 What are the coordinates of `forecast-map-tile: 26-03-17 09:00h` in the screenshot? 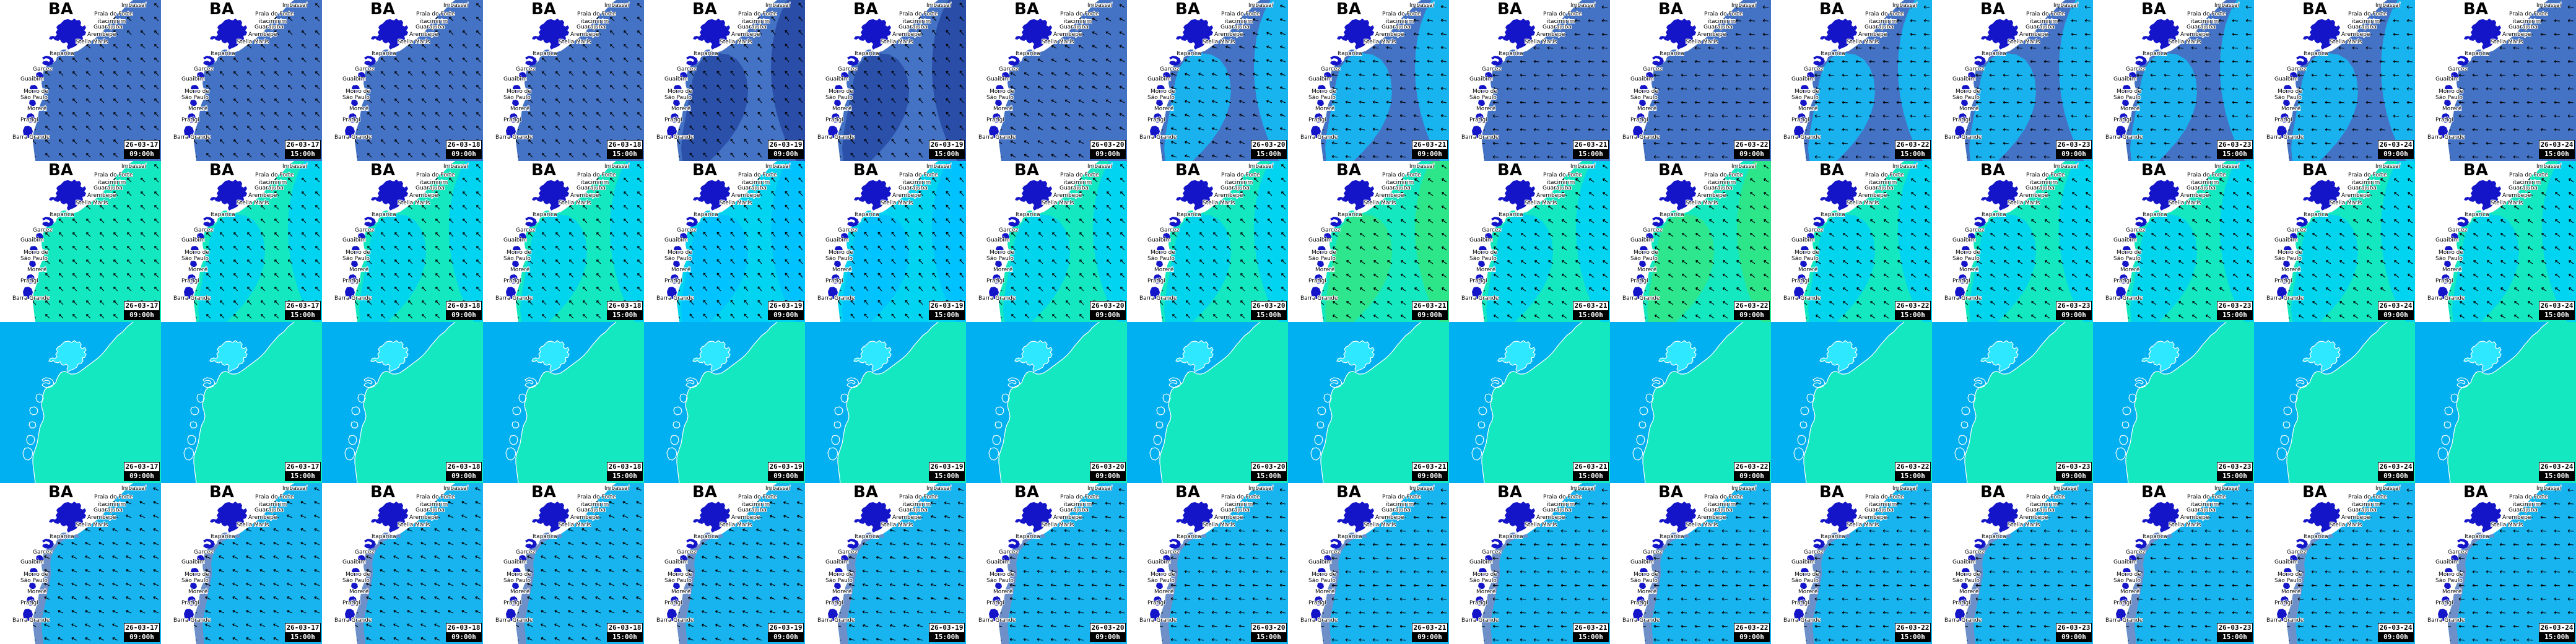 It's located at (80, 402).